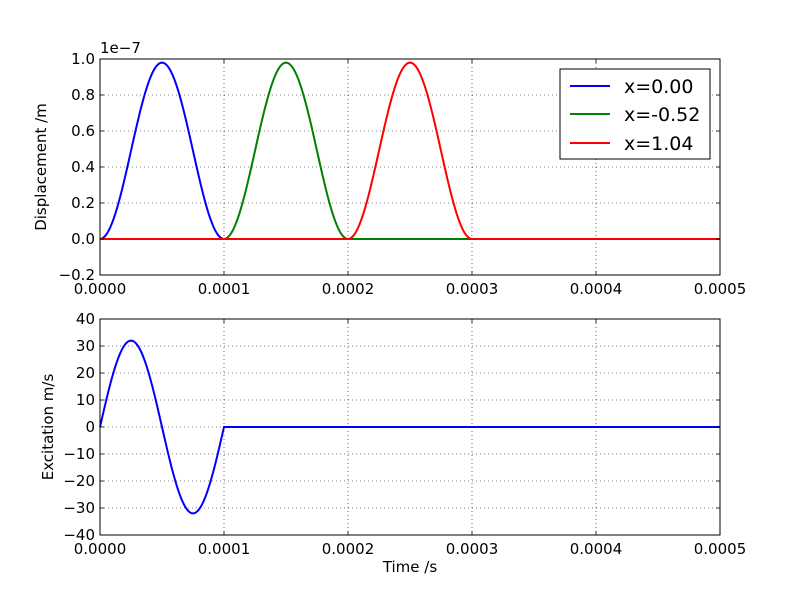  Describe the element at coordinates (79, 481) in the screenshot. I see `excitation-y-tick-label: −20` at that location.